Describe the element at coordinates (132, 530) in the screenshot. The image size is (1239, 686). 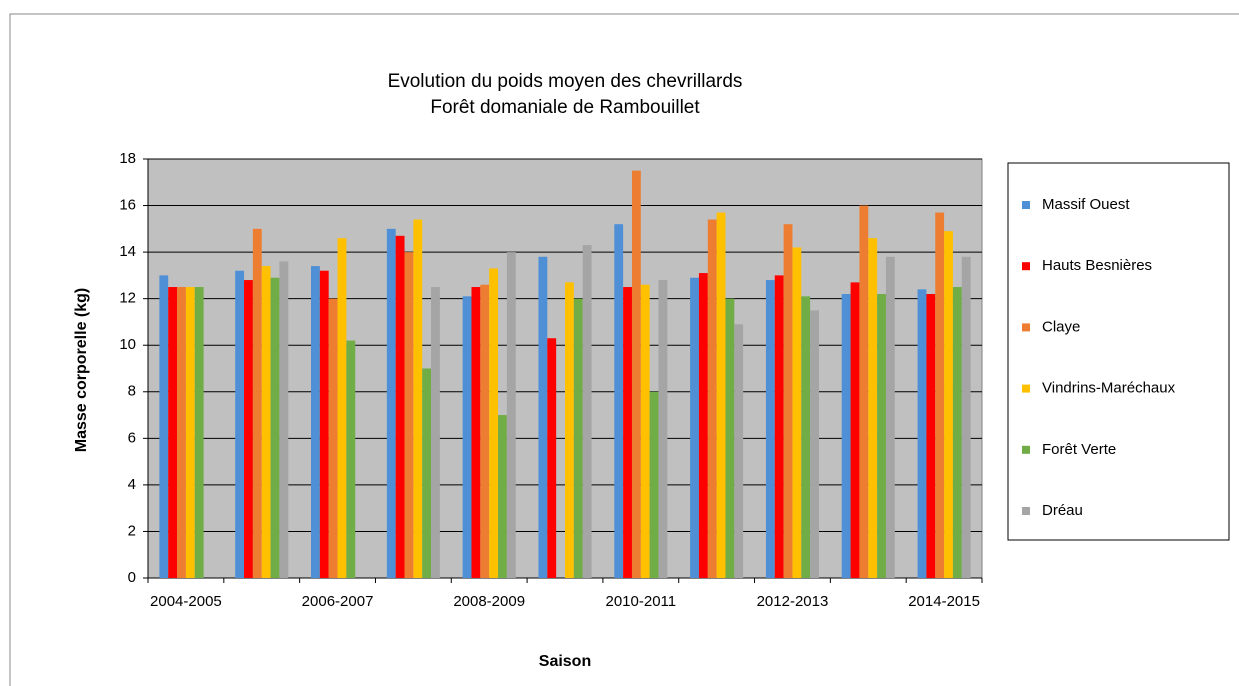
I see `y-tick-label: 2` at that location.